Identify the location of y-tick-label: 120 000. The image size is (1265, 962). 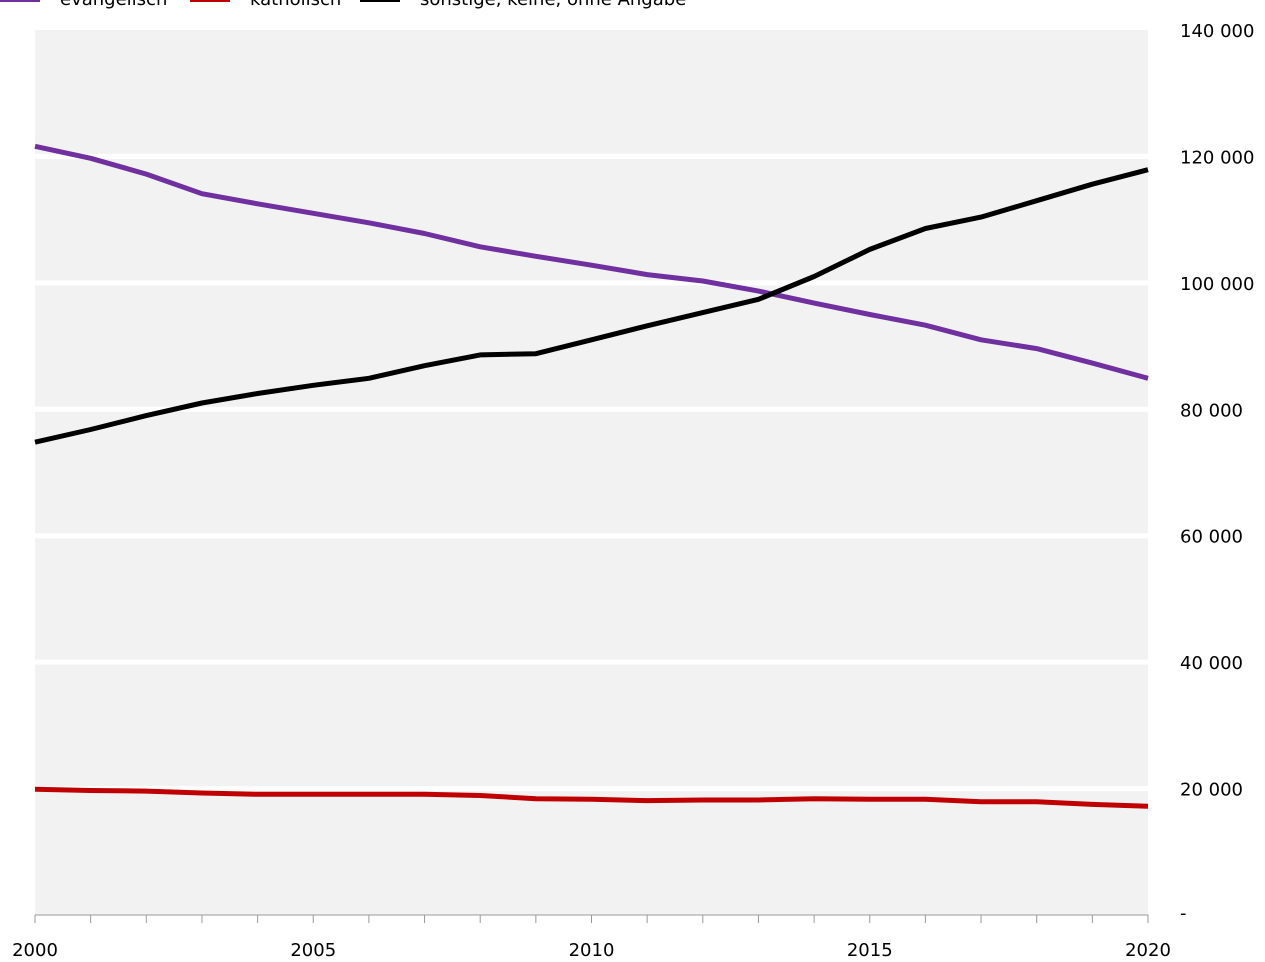
(1217, 157).